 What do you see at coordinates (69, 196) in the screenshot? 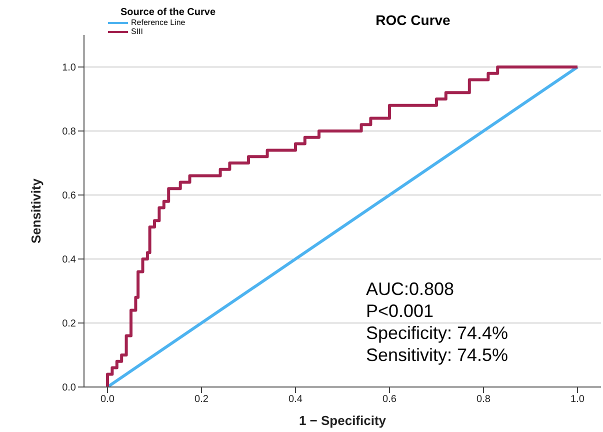
I see `y-tick-label: 0.6` at bounding box center [69, 196].